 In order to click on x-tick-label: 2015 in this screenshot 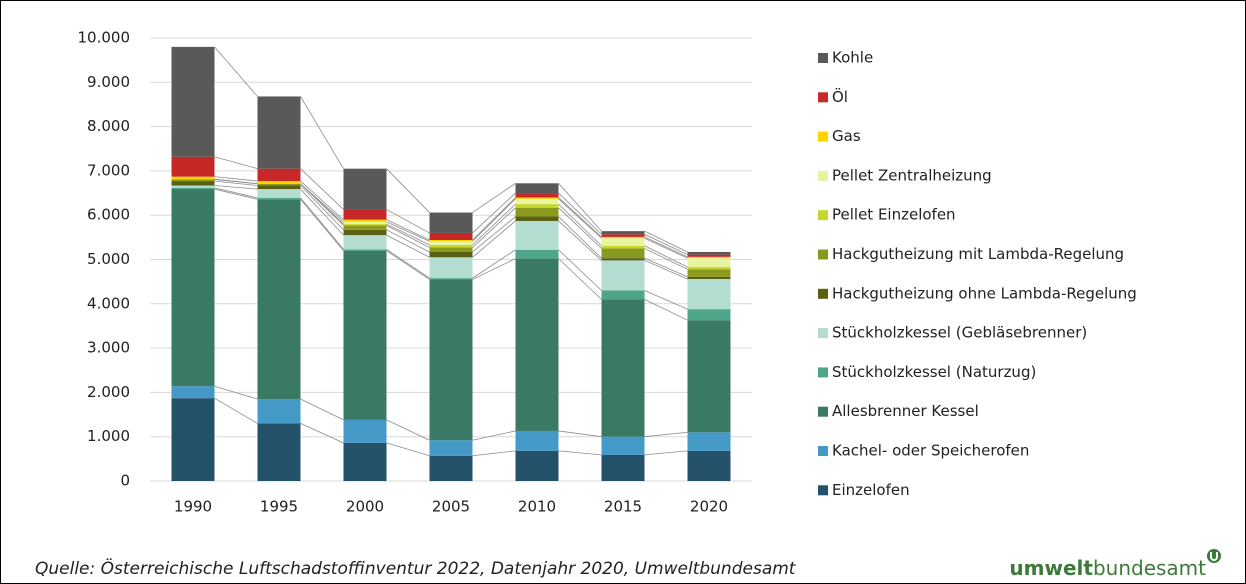, I will do `click(623, 507)`.